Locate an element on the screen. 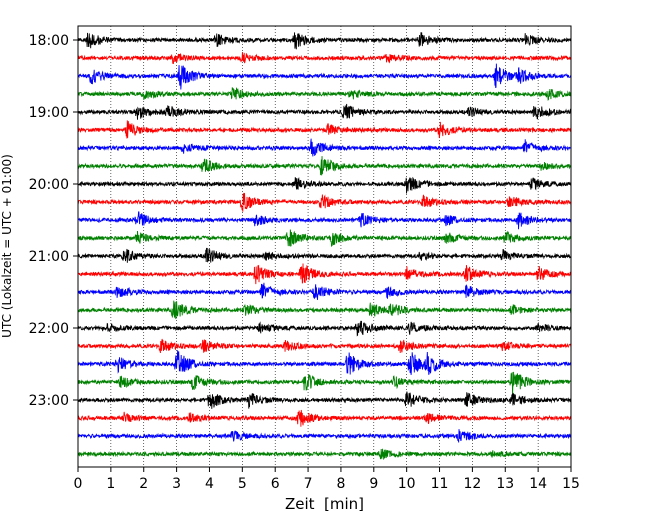 Image resolution: width=650 pixels, height=520 pixels. x-tick-label: 9 is located at coordinates (373, 484).